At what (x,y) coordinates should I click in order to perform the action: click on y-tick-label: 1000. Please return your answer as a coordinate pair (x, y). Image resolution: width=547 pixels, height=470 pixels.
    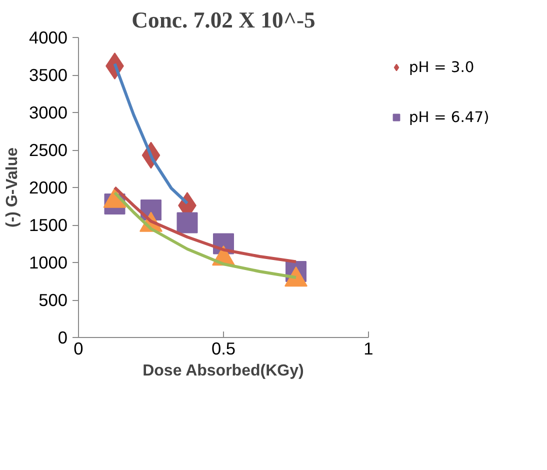
    Looking at the image, I should click on (48, 262).